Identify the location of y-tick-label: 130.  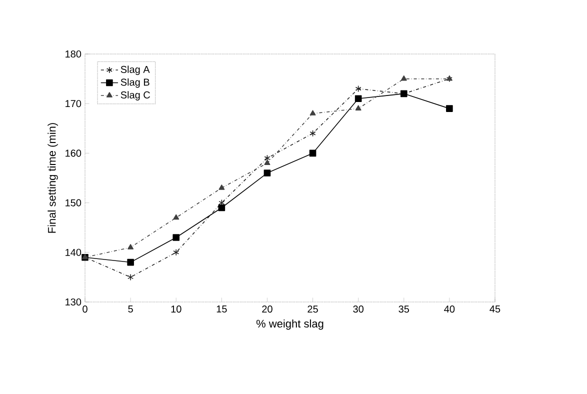
(74, 302).